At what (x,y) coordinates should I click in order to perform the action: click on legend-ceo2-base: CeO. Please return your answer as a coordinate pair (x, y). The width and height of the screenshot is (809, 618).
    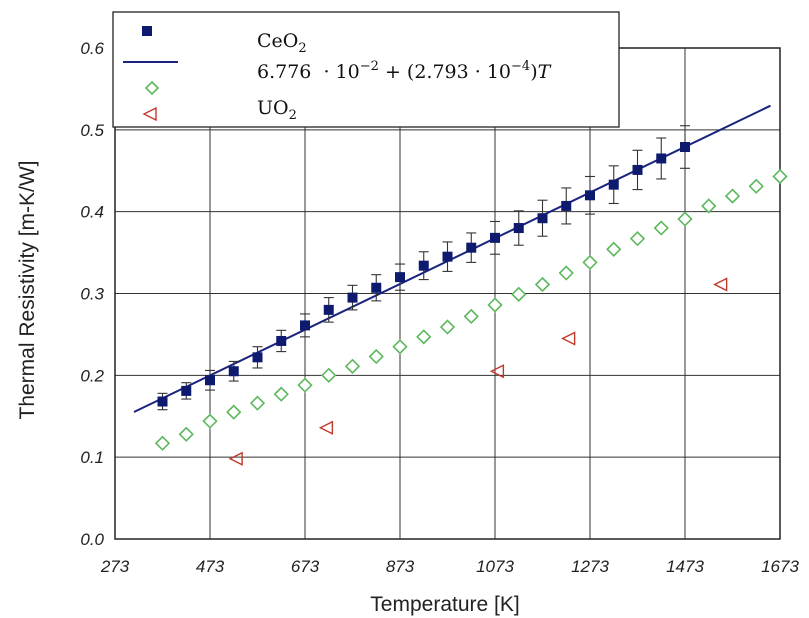
    Looking at the image, I should click on (277, 41).